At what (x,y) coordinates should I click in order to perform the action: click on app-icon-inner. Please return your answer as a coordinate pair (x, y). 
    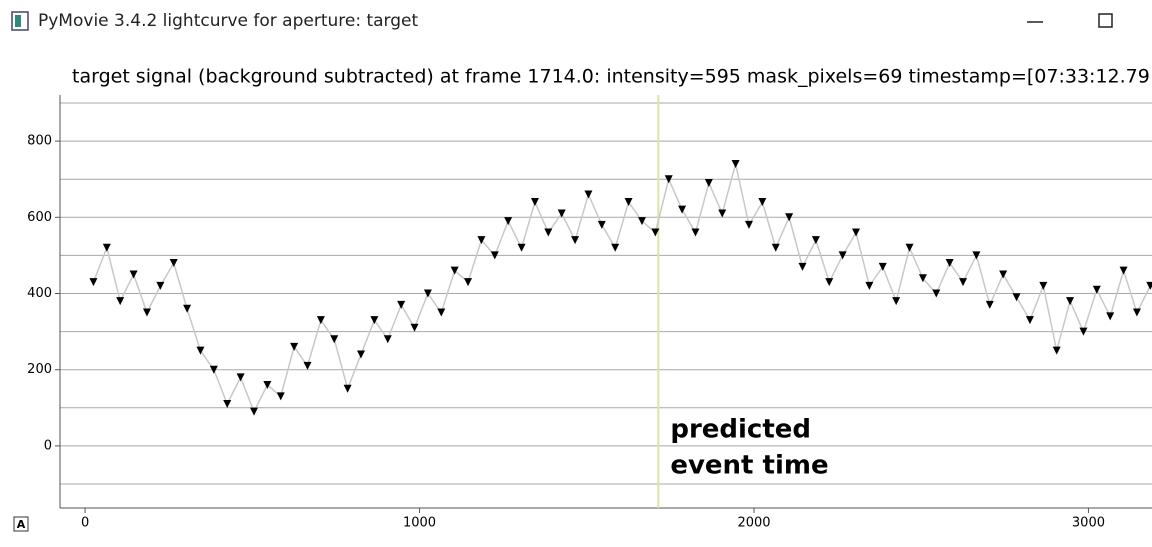
    Looking at the image, I should click on (18, 21).